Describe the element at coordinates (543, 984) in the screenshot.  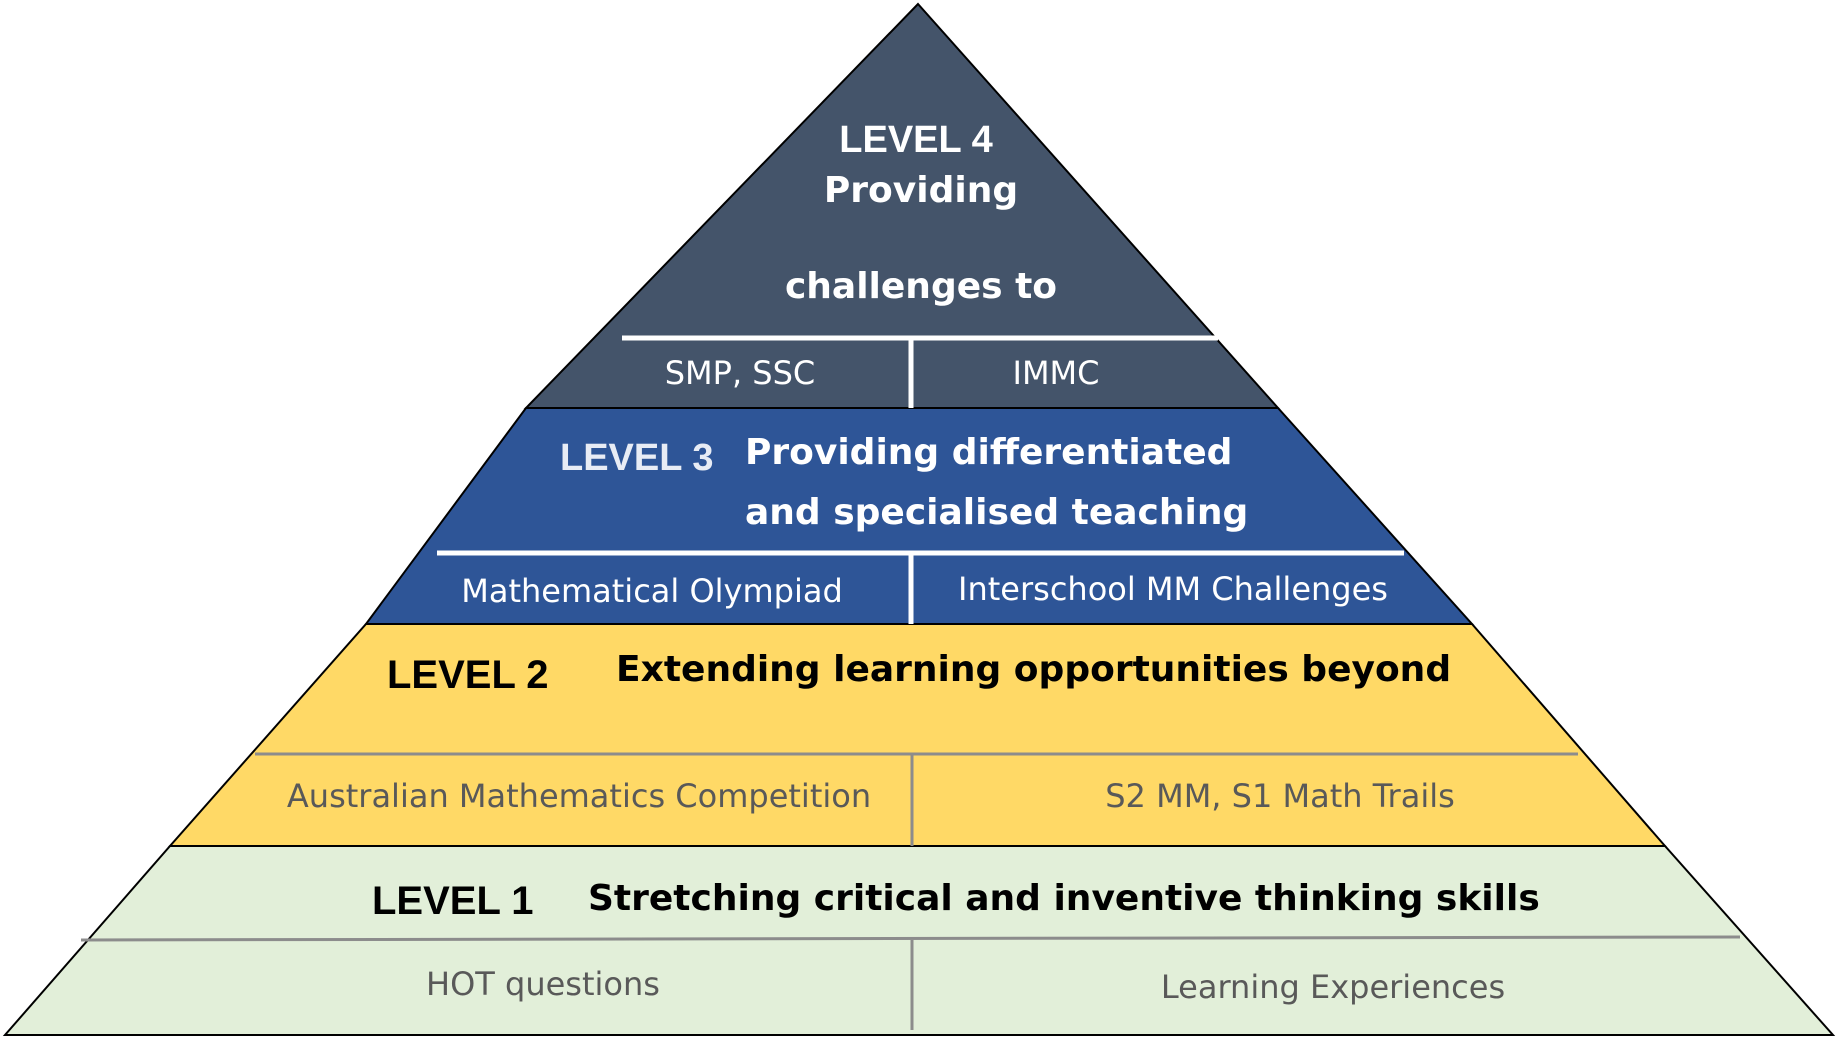
I see `level1-item-hot-questions: HOT questions` at that location.